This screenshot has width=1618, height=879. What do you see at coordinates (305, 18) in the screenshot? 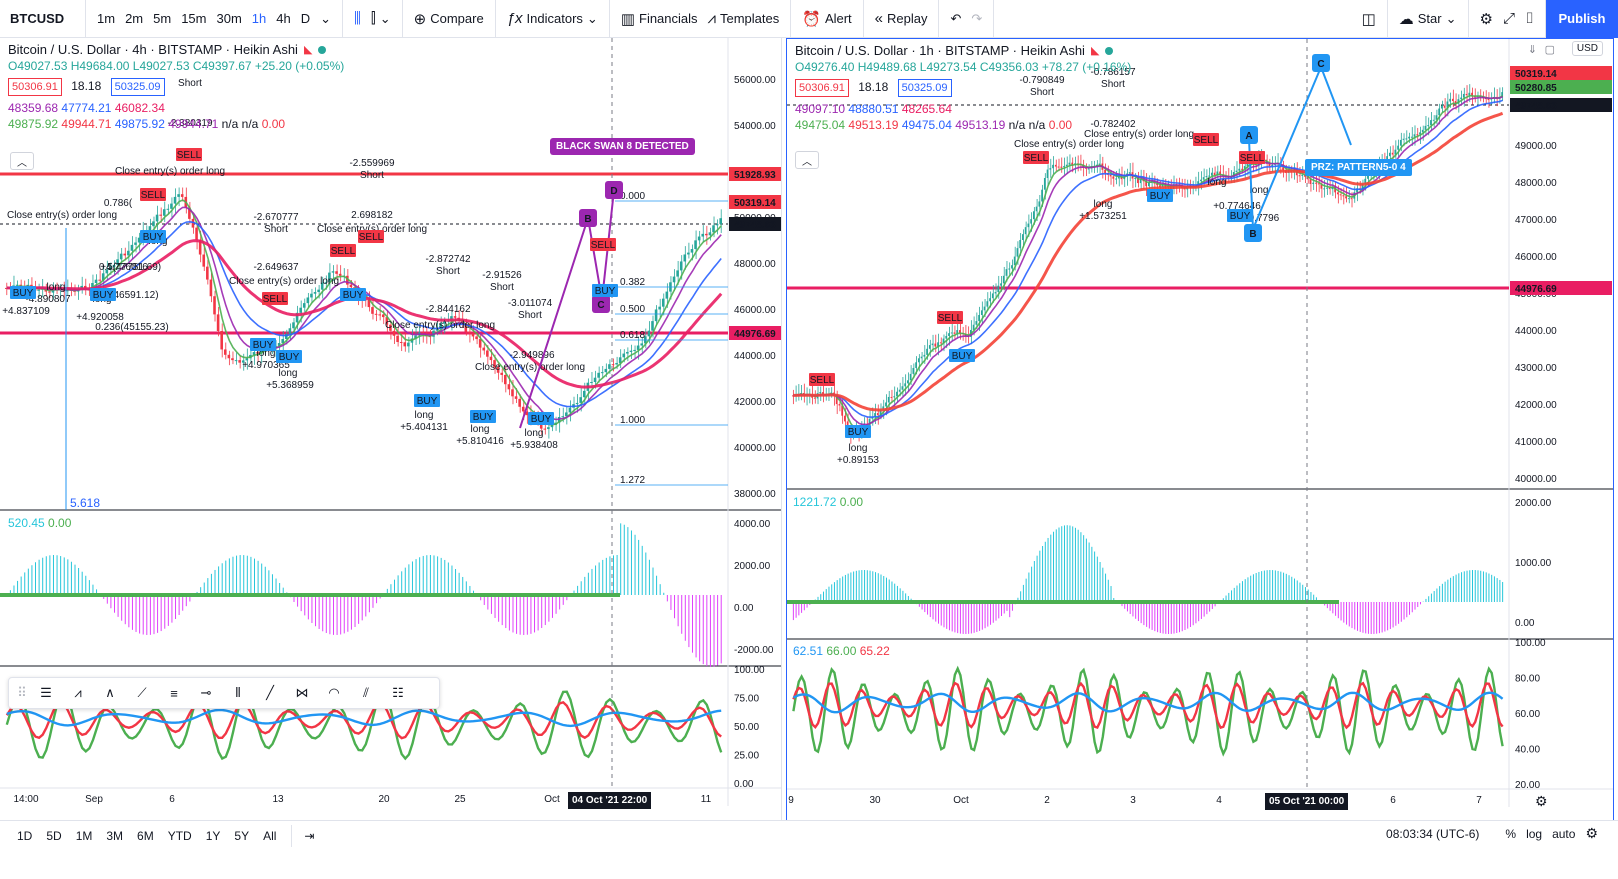
I see `interval-D: D` at bounding box center [305, 18].